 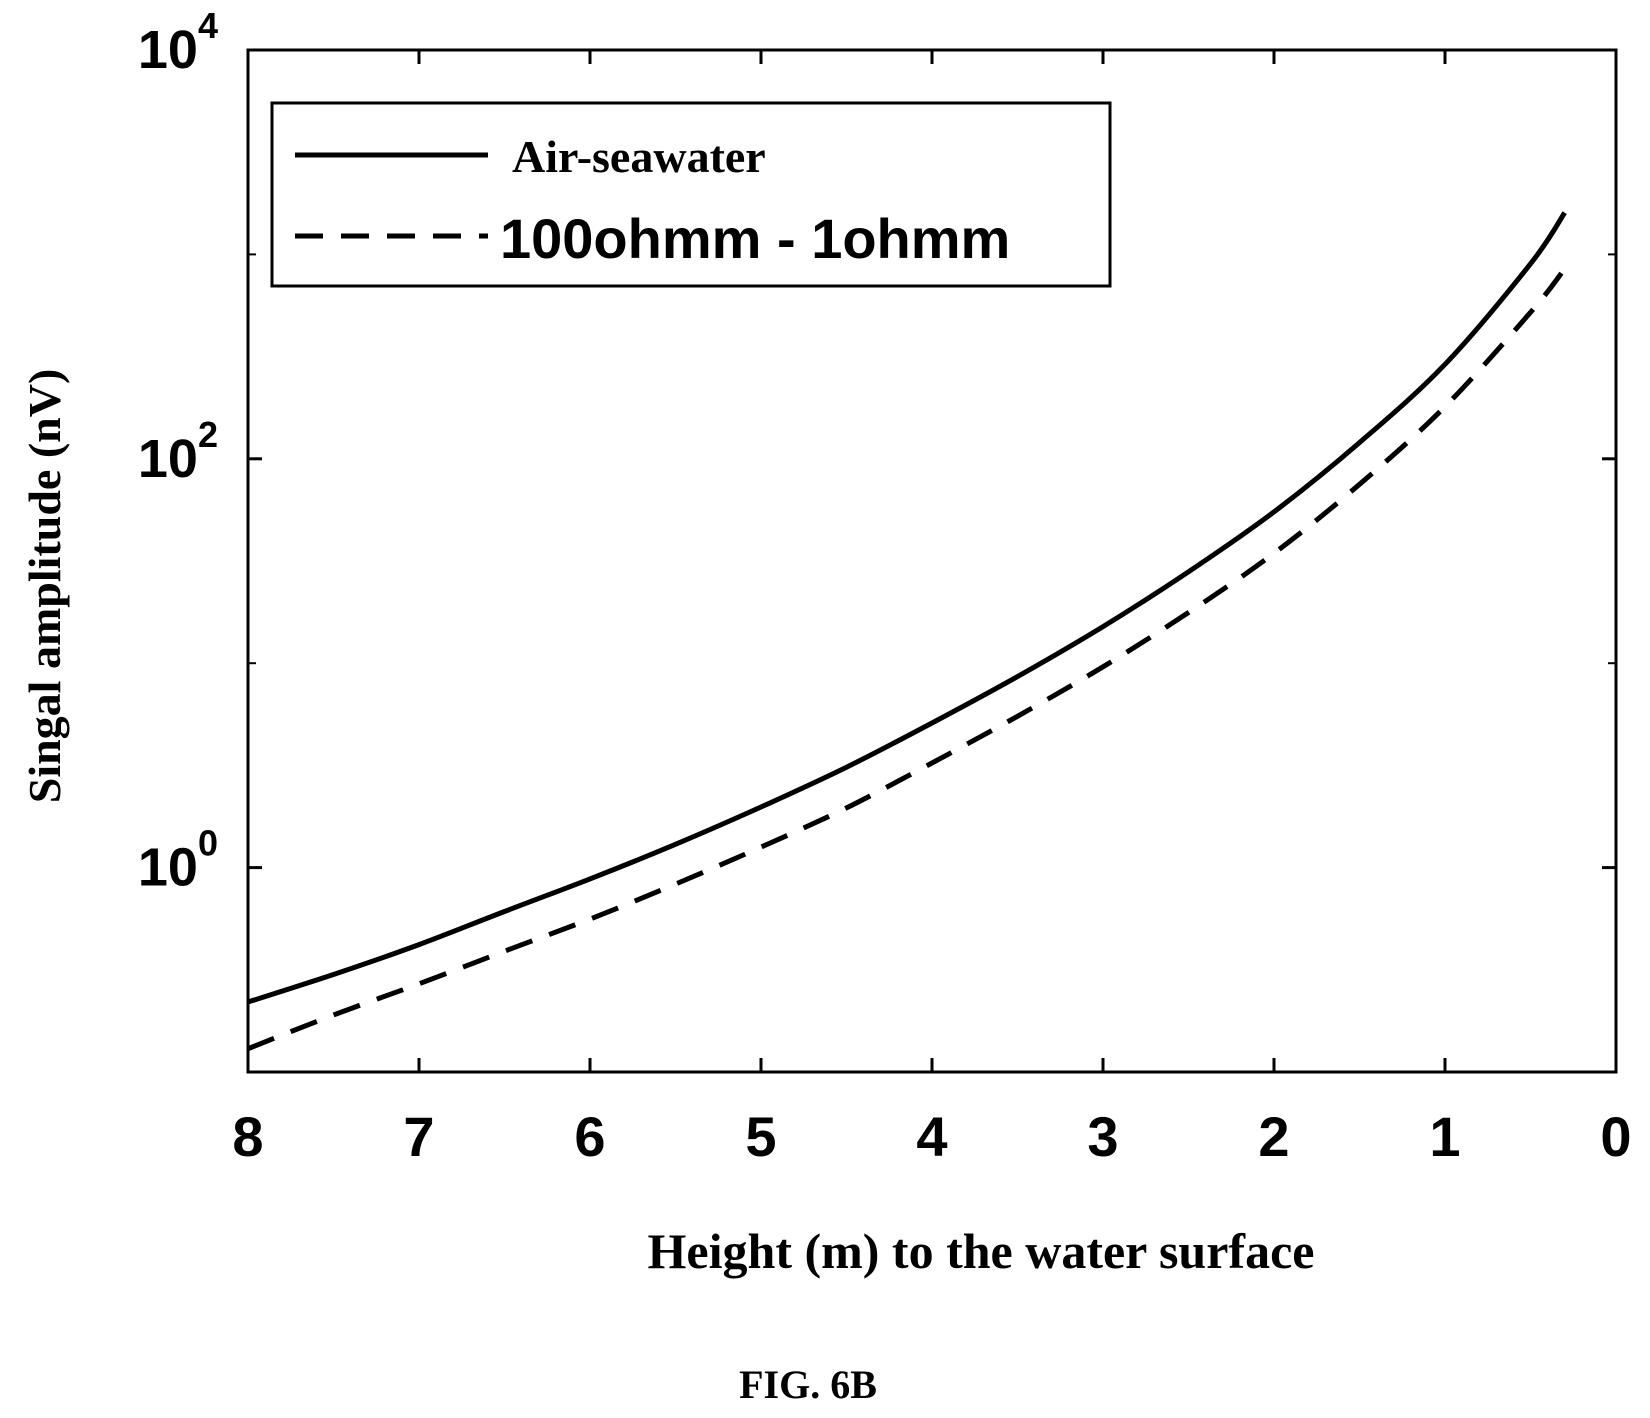 I want to click on x-tick-label: 8, so click(x=247, y=1136).